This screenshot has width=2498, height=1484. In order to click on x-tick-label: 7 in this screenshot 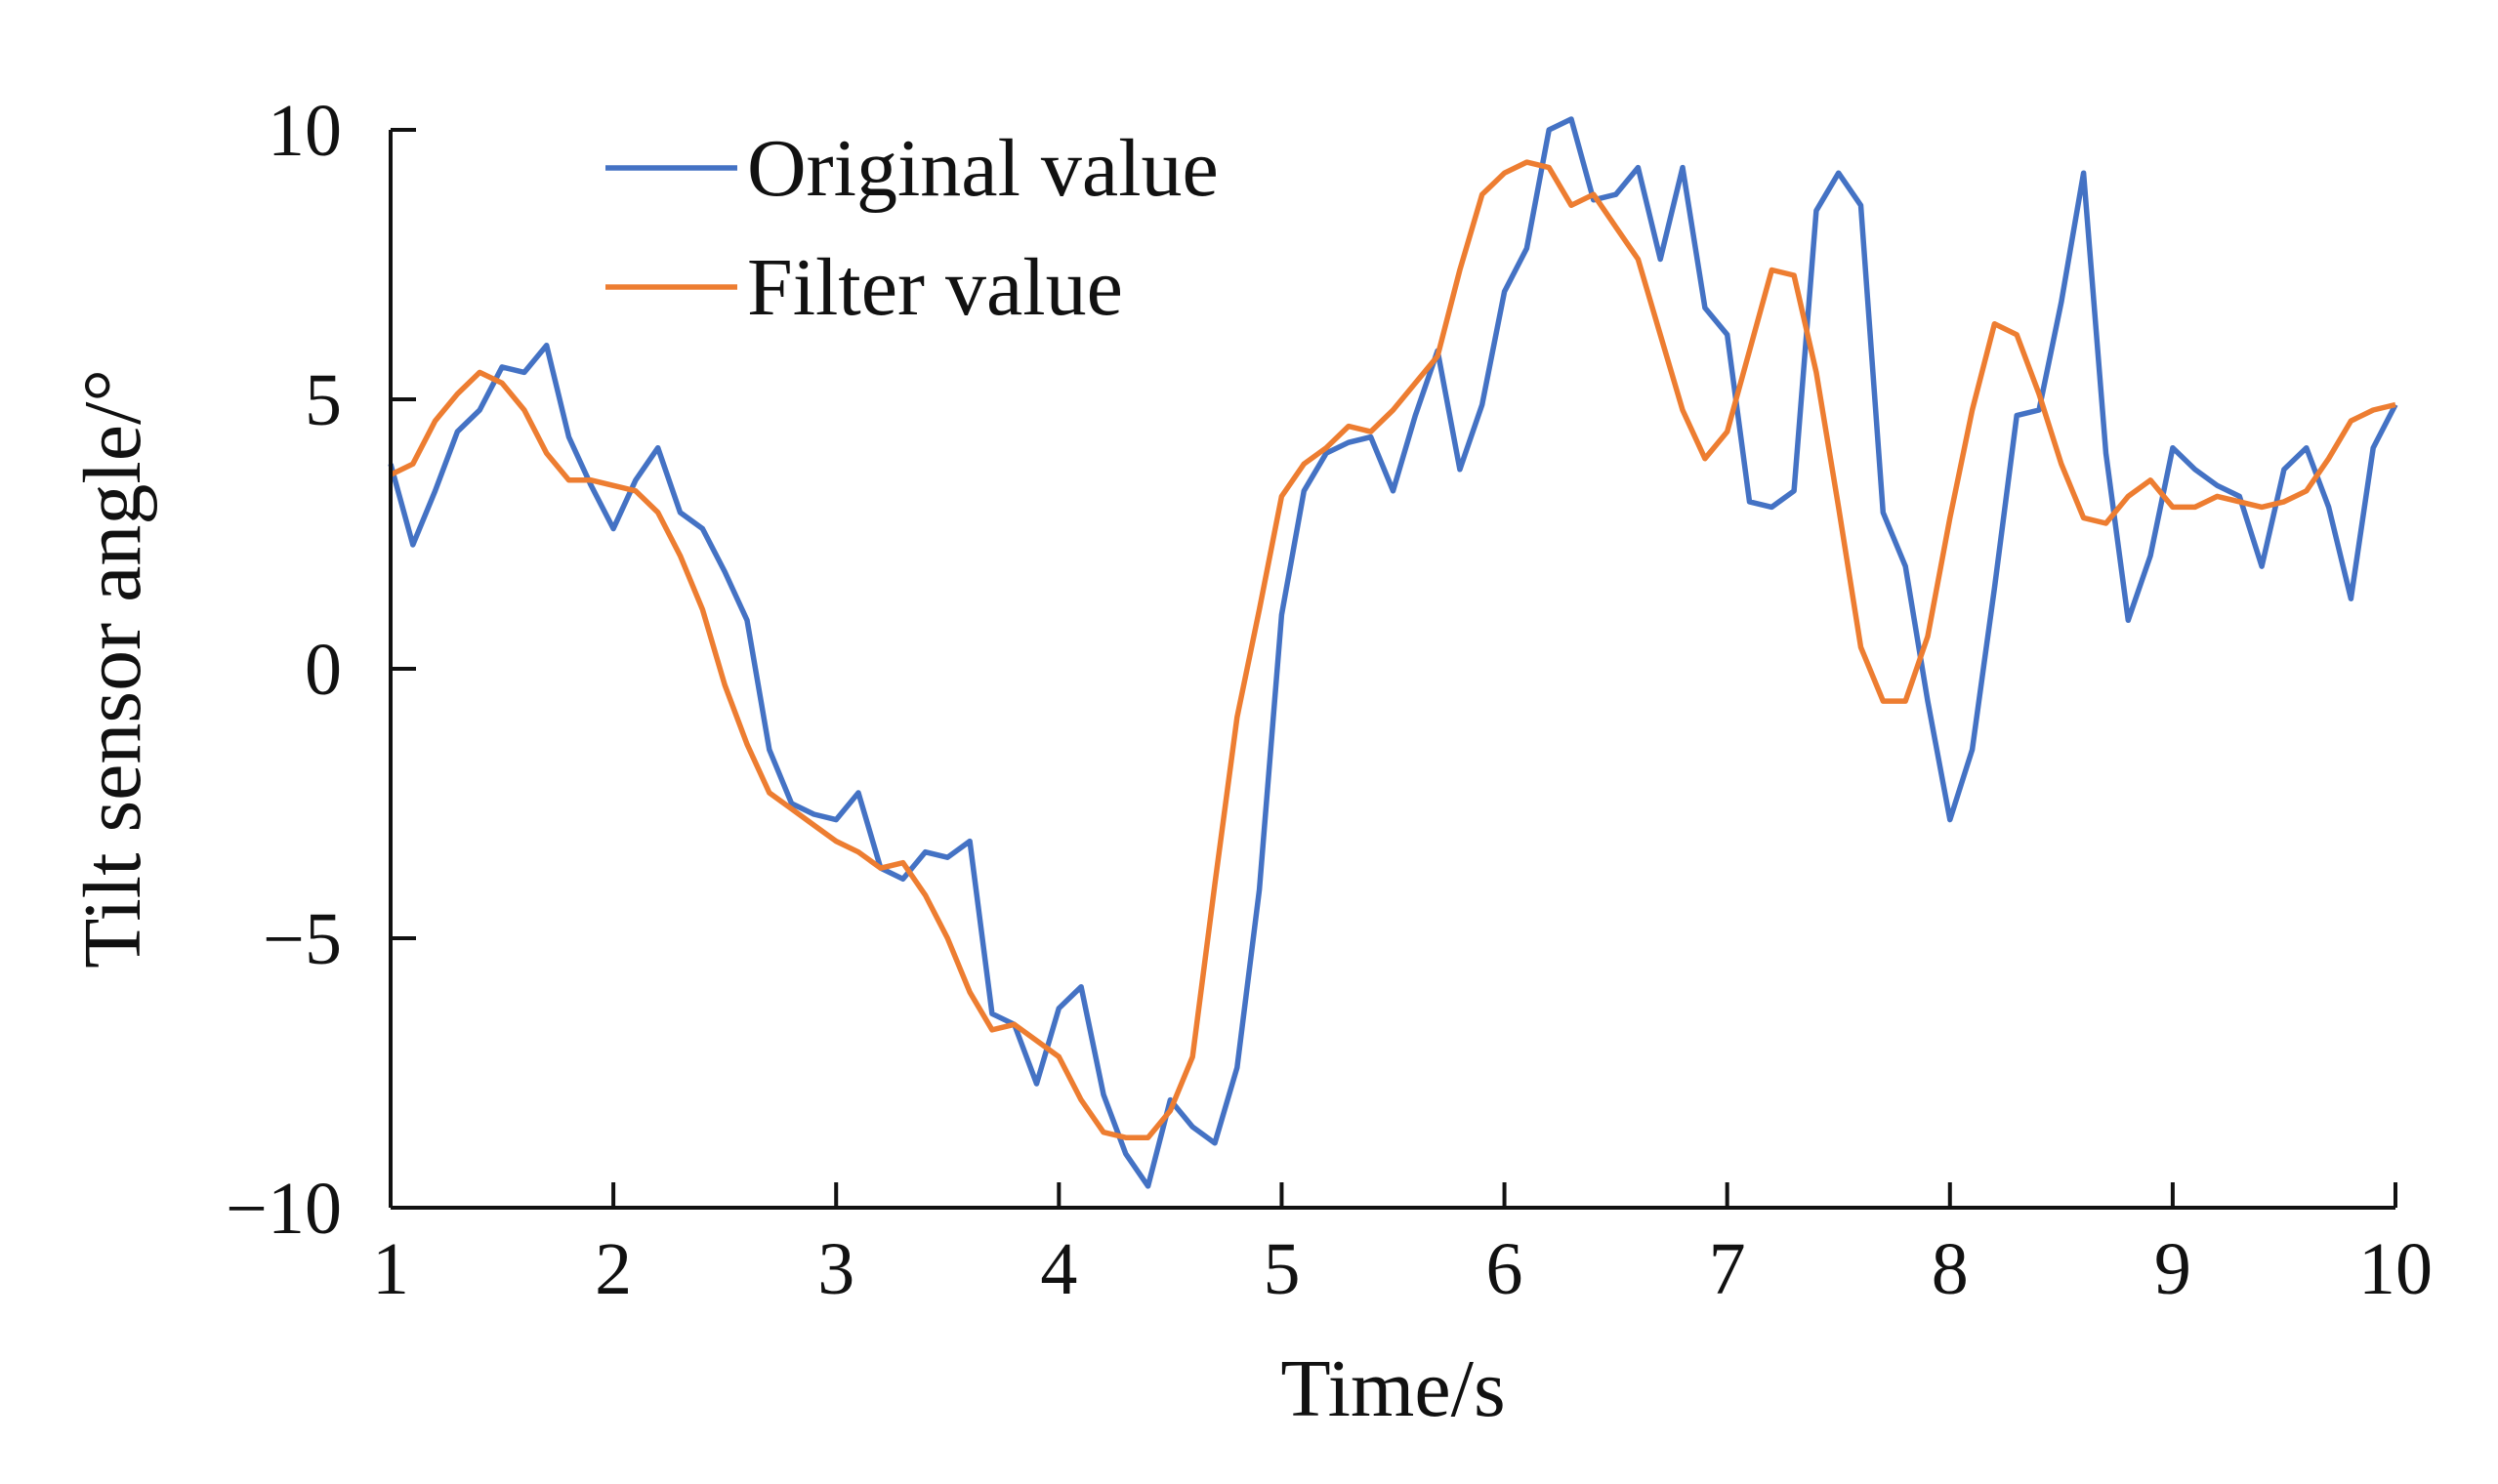, I will do `click(1727, 1269)`.